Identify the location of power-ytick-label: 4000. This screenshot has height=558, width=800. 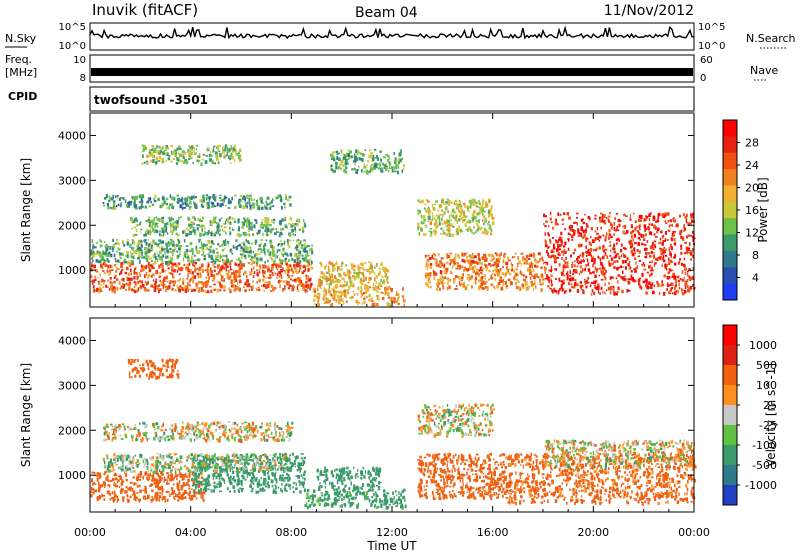
(72, 135).